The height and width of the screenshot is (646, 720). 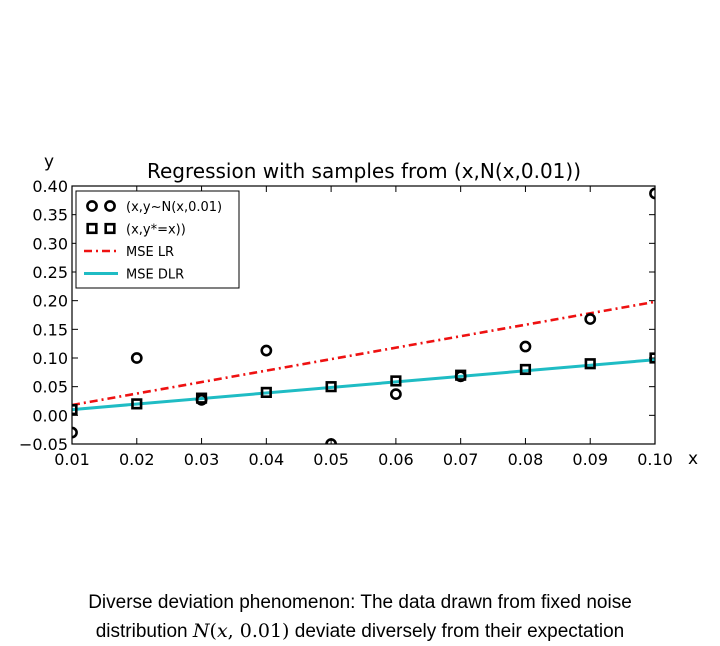 What do you see at coordinates (202, 459) in the screenshot?
I see `x-tick-label: 0.03` at bounding box center [202, 459].